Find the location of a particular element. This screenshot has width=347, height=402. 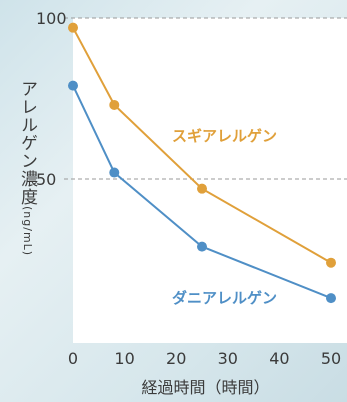

series-label-2: ダニアレルゲン is located at coordinates (224, 298).